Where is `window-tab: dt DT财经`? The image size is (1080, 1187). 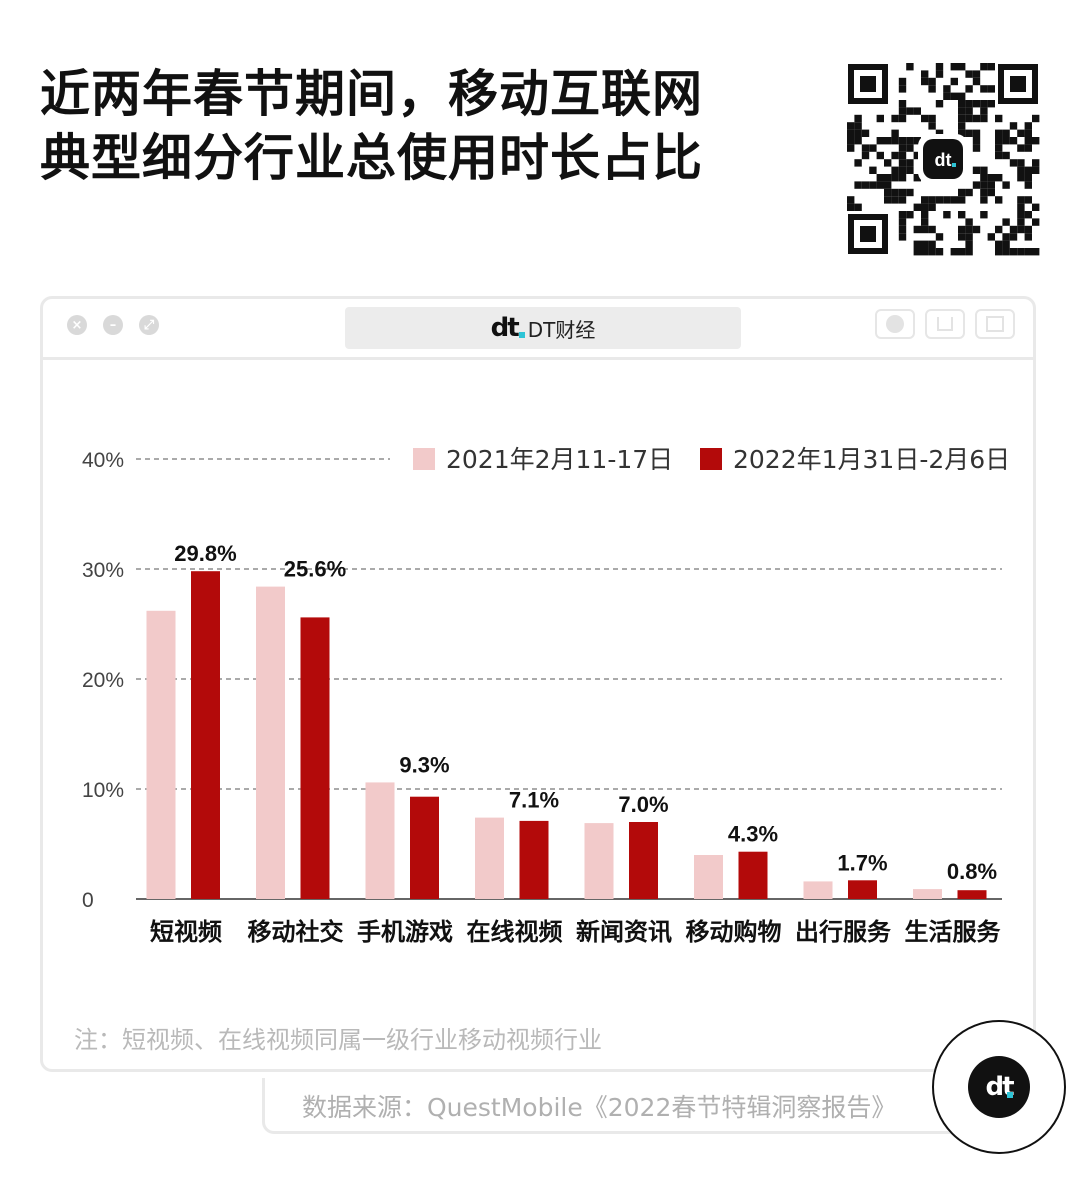 window-tab: dt DT财经 is located at coordinates (543, 328).